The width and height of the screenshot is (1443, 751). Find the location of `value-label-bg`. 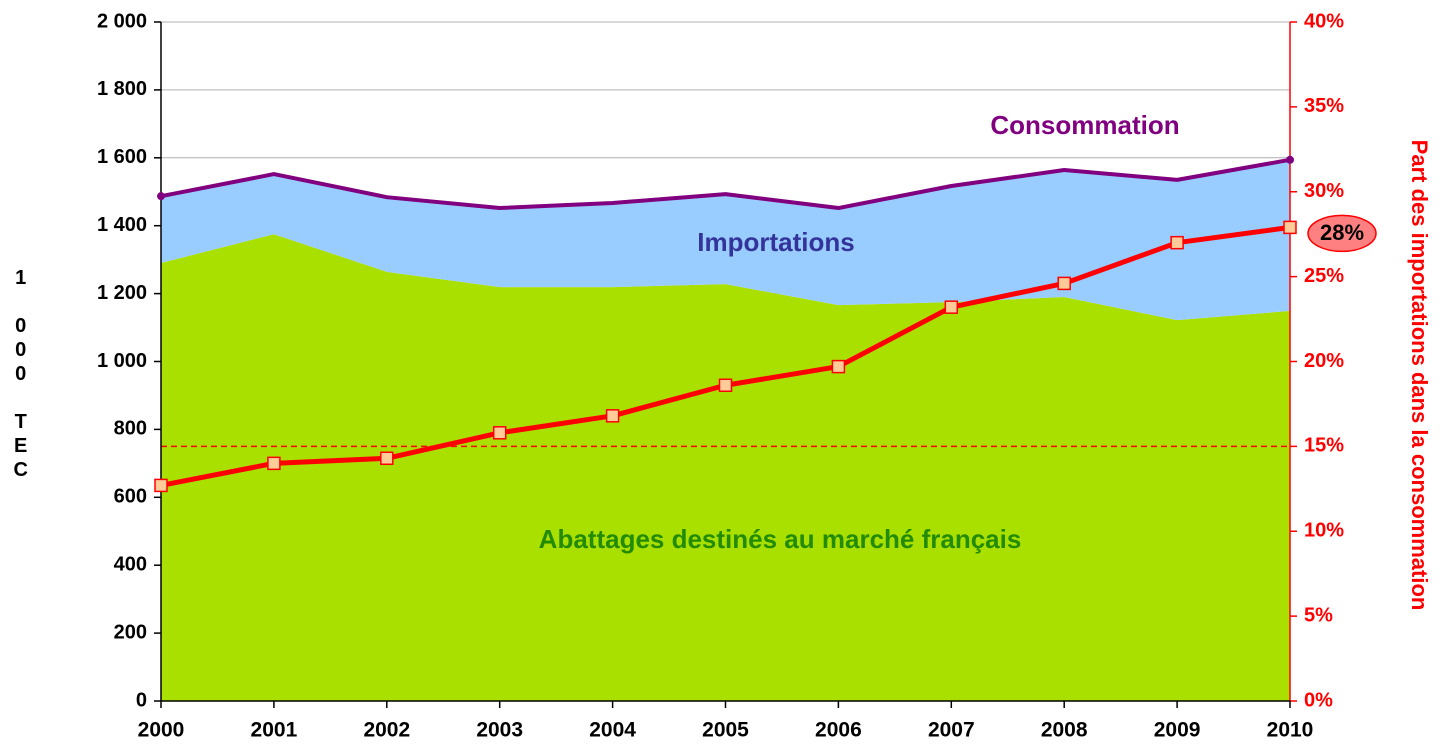

value-label-bg is located at coordinates (1342, 233).